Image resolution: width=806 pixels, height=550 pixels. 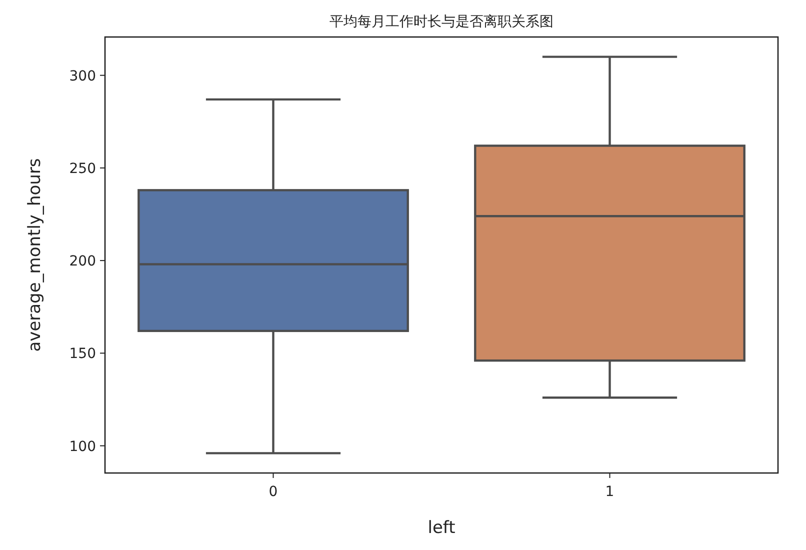 What do you see at coordinates (82, 262) in the screenshot?
I see `y-tick-label: 200` at bounding box center [82, 262].